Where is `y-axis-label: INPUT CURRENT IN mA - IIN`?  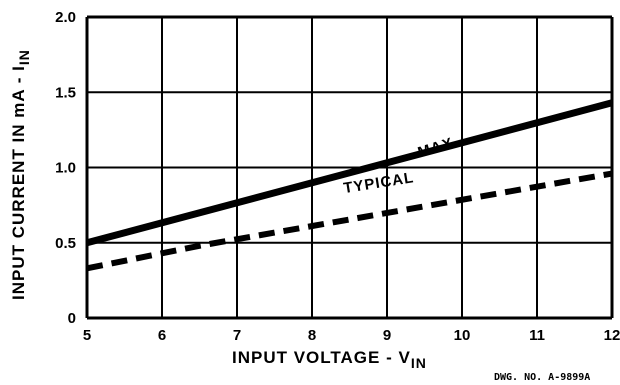
y-axis-label: INPUT CURRENT IN mA - IIN is located at coordinates (20, 174).